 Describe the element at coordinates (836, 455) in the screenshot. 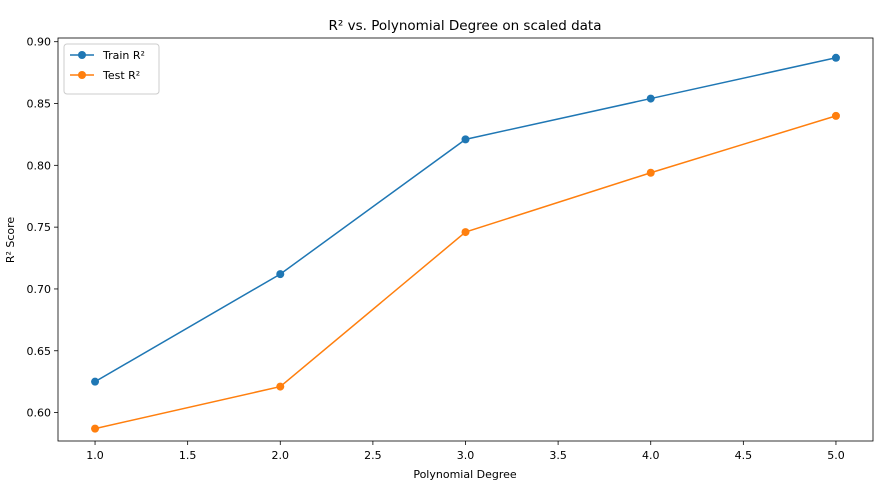

I see `x-tick-label: 5.0` at that location.